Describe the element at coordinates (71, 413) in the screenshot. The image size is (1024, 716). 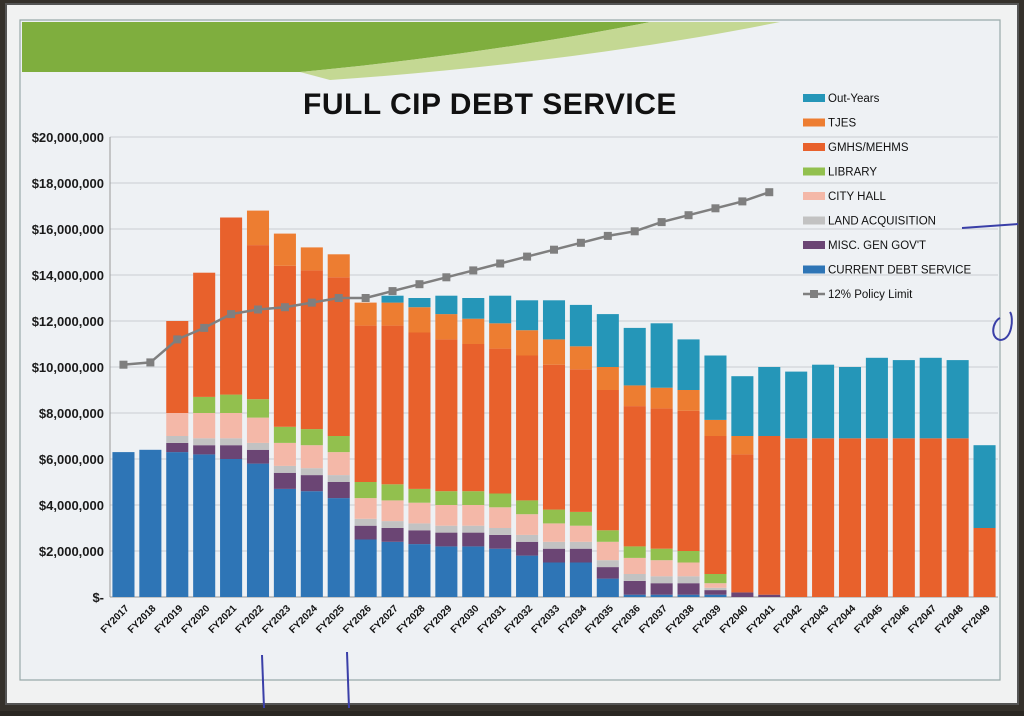
I see `y-tick-label: $8,000,000` at that location.